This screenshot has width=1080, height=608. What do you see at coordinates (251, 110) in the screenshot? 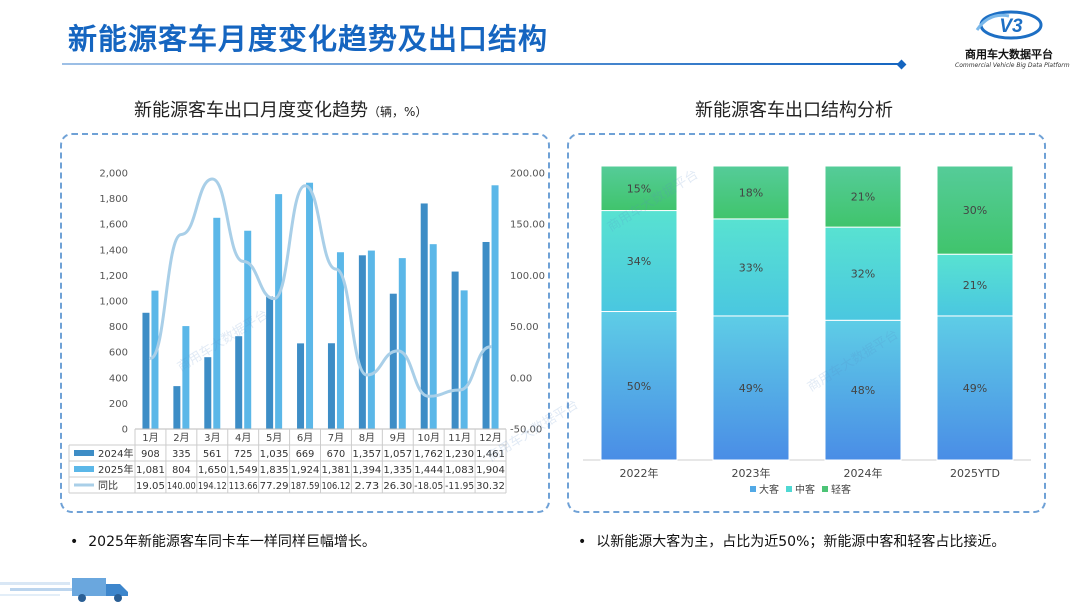
I see `left-chart-title-text: 新能源客车出口月度变化趋势` at bounding box center [251, 110].